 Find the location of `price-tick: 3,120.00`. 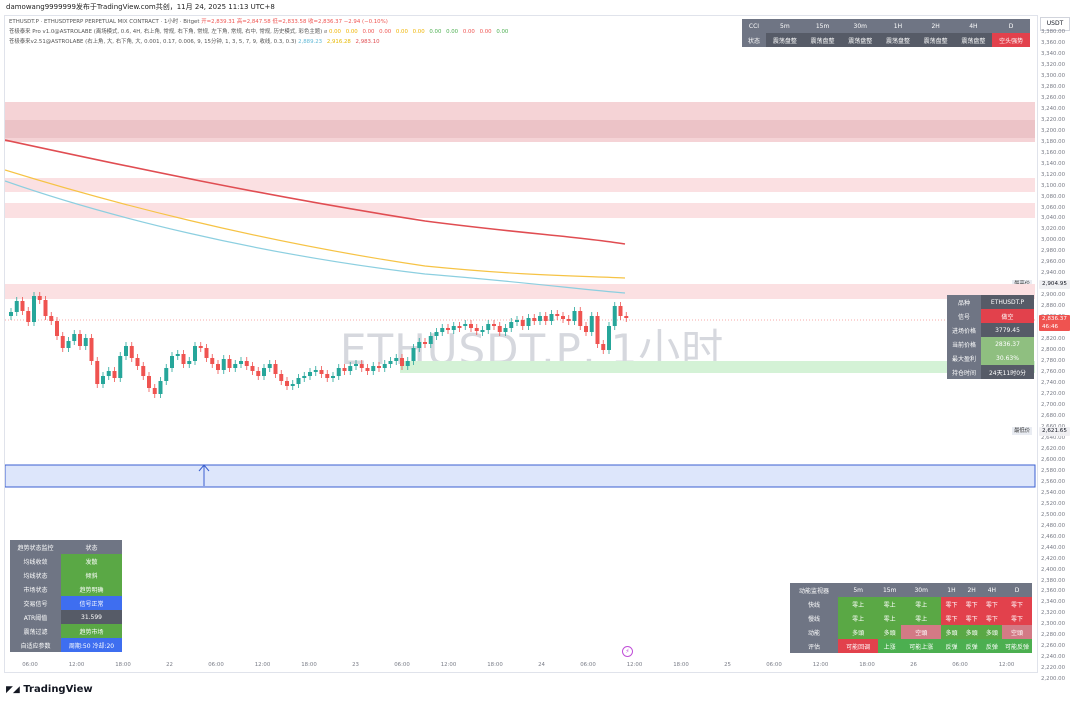

price-tick: 3,120.00 is located at coordinates (1053, 174).